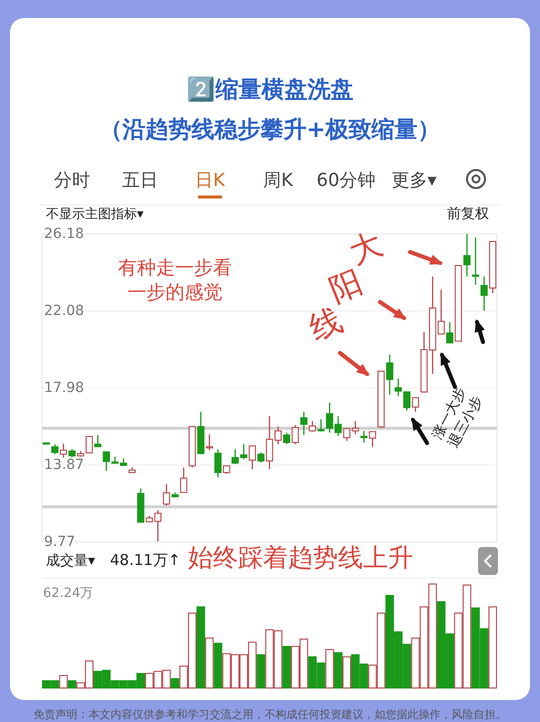 The width and height of the screenshot is (540, 722). I want to click on annotation: 大阳线, so click(346, 286).